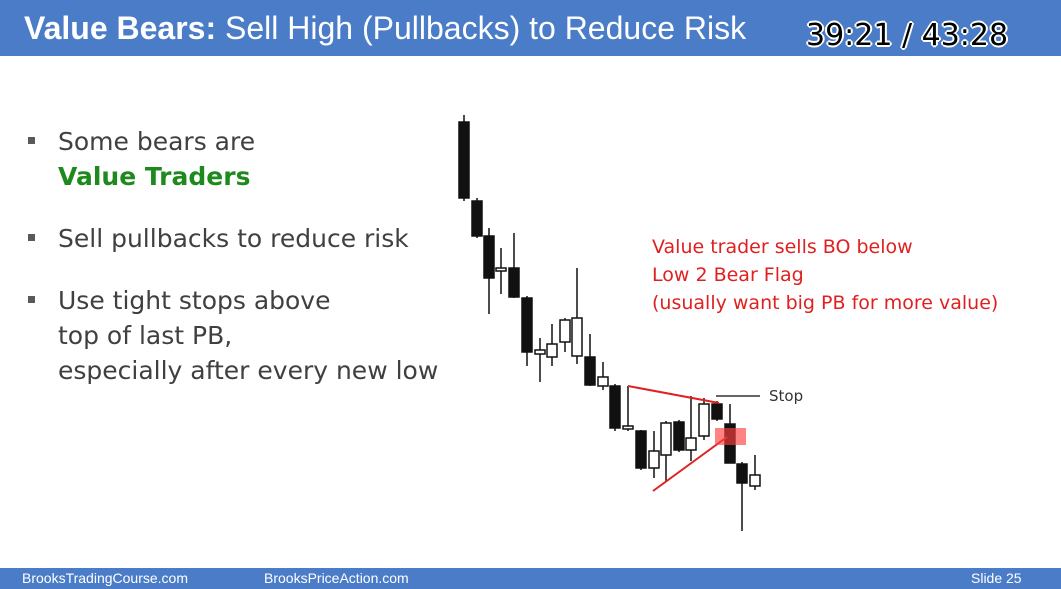 This screenshot has height=589, width=1061. I want to click on footer-link-brookstradingcourse: BrooksTradingCourse.com, so click(105, 578).